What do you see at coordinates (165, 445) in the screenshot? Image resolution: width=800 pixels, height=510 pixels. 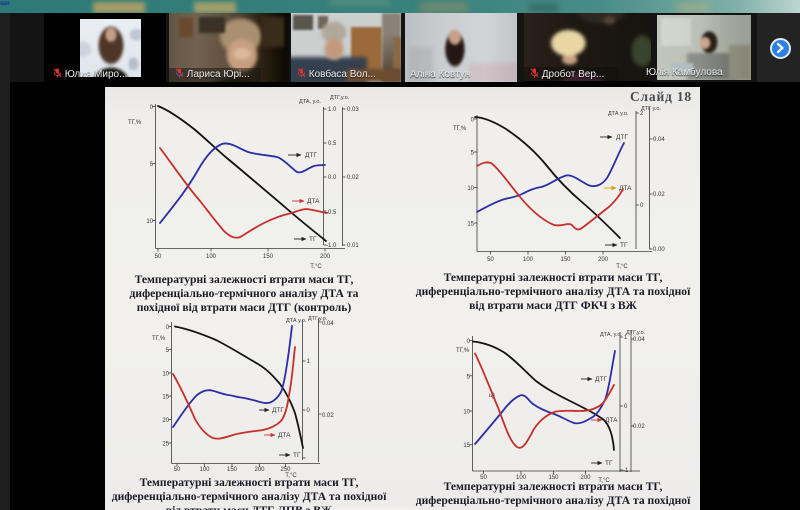 I see `svg-text: 25` at bounding box center [165, 445].